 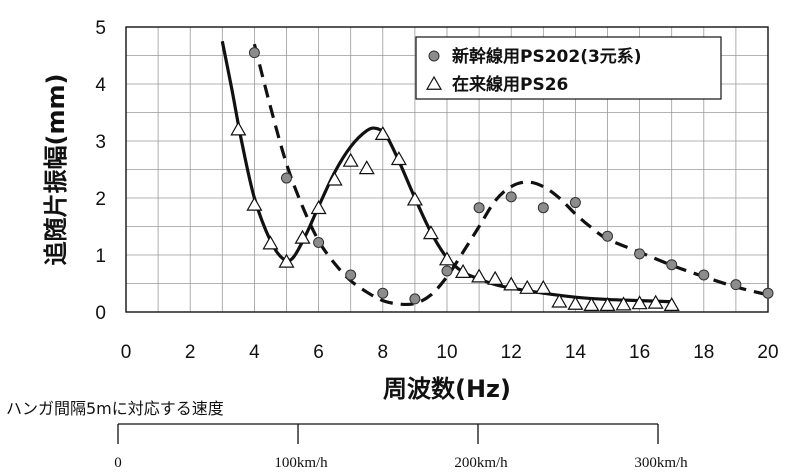 What do you see at coordinates (100, 142) in the screenshot?
I see `y-tick-label: 3` at bounding box center [100, 142].